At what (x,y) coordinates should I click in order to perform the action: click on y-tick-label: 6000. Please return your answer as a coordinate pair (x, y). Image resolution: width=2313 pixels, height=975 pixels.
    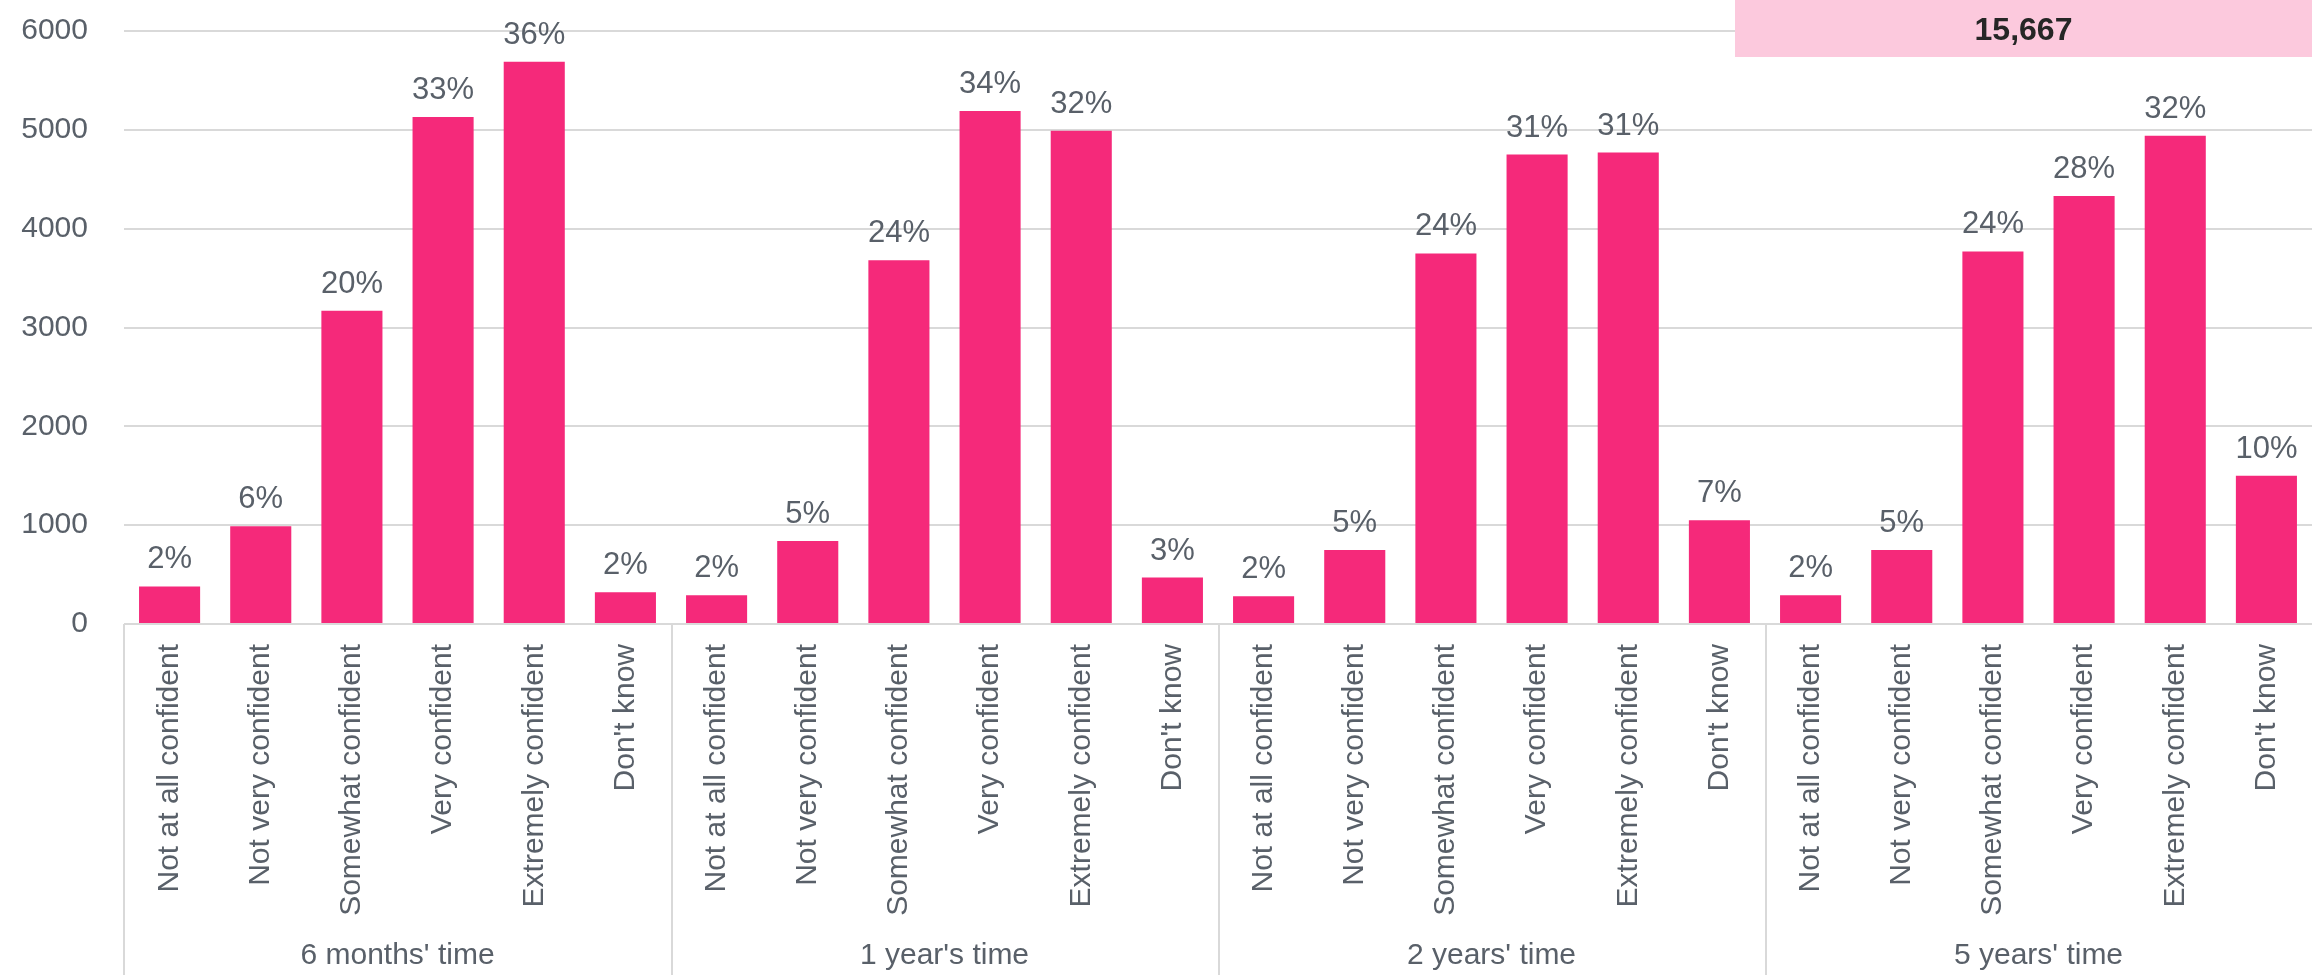
    Looking at the image, I should click on (54, 29).